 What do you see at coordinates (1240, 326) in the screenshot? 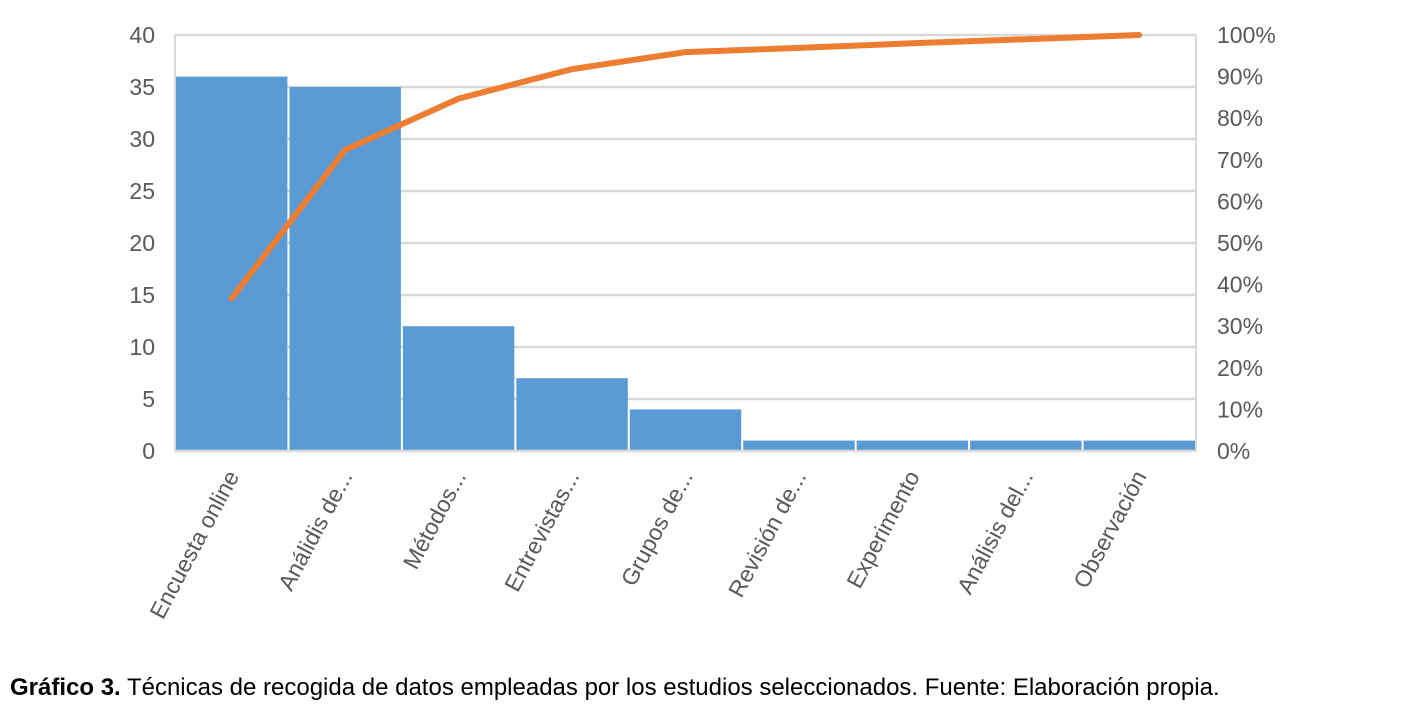
I see `y2-tick-label: 30%` at bounding box center [1240, 326].